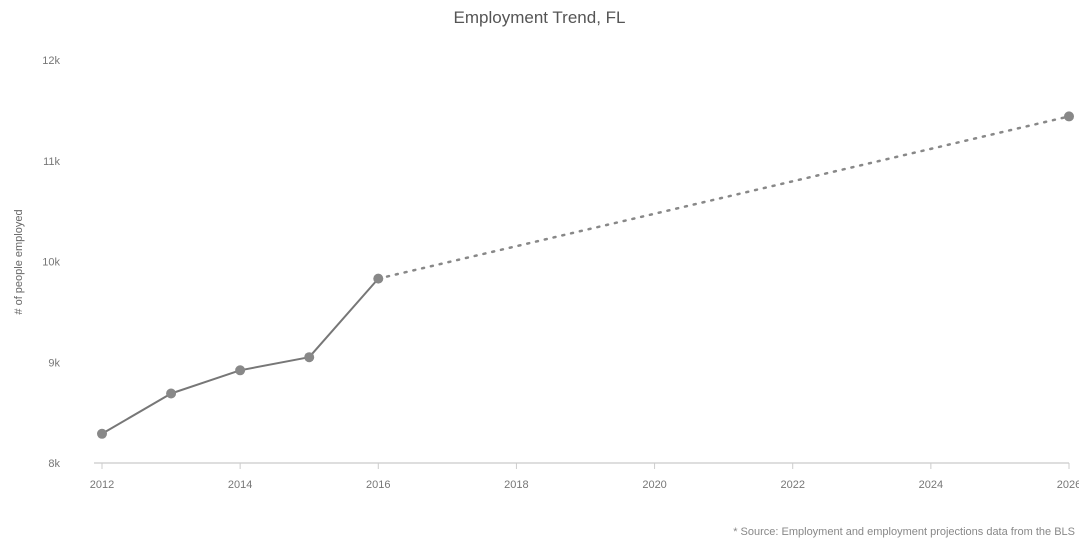  I want to click on x-tick-label: 2020, so click(654, 485).